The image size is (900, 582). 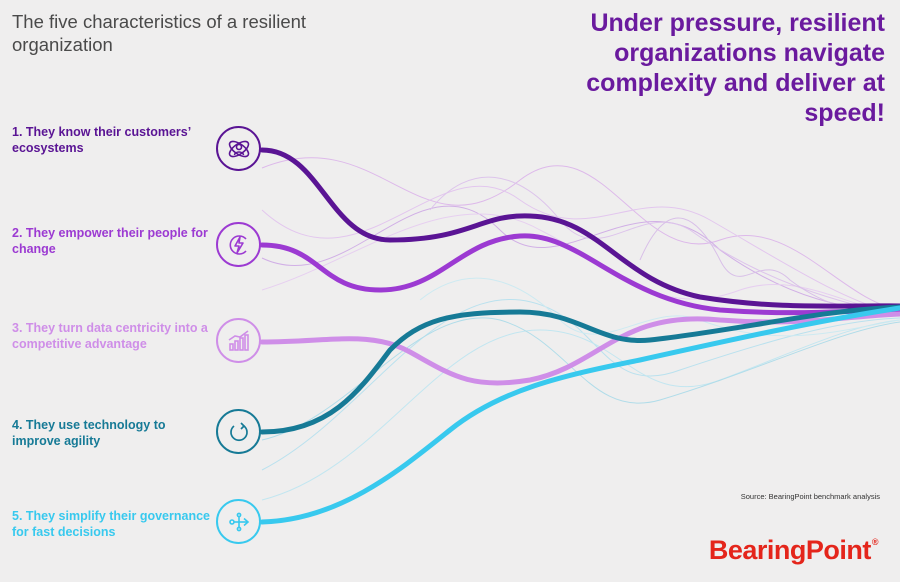 I want to click on decision-flow-icon, so click(x=238, y=521).